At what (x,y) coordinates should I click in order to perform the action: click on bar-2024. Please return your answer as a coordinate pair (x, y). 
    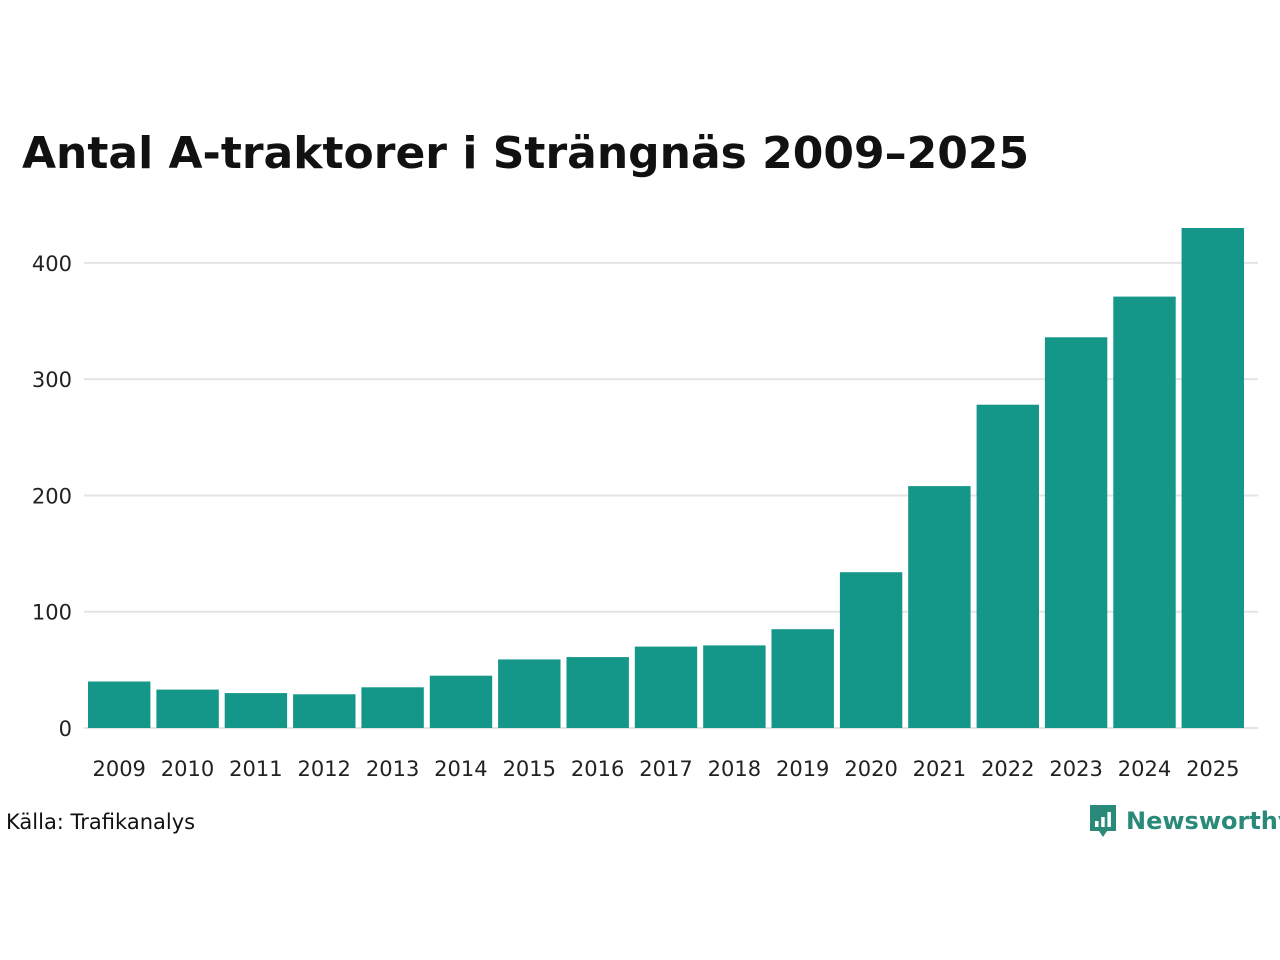
    Looking at the image, I should click on (1144, 512).